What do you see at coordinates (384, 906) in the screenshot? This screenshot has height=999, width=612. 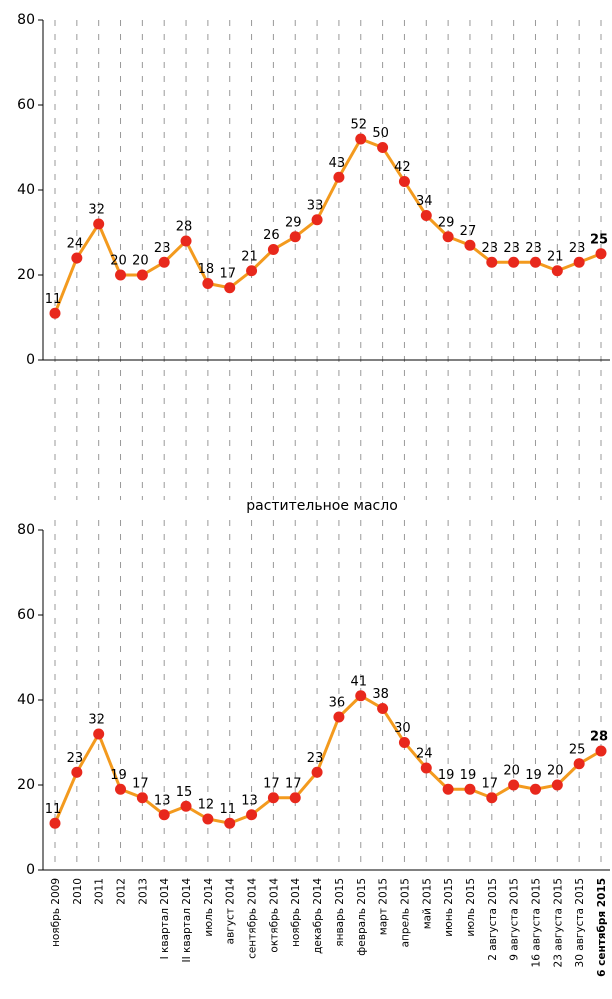 I see `x-tick-label: март 2015` at bounding box center [384, 906].